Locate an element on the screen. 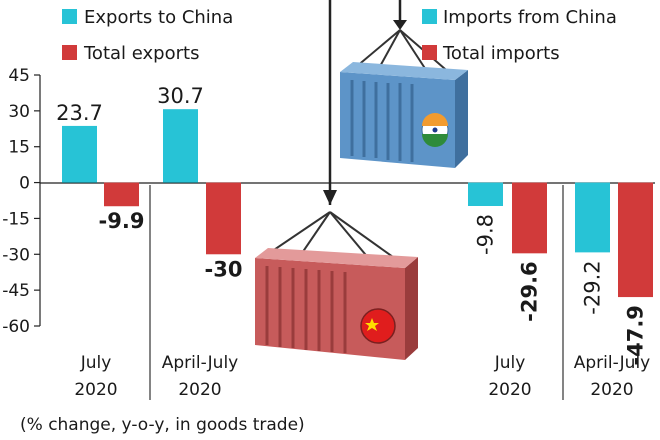  y-tick-label: -15 is located at coordinates (16, 219).